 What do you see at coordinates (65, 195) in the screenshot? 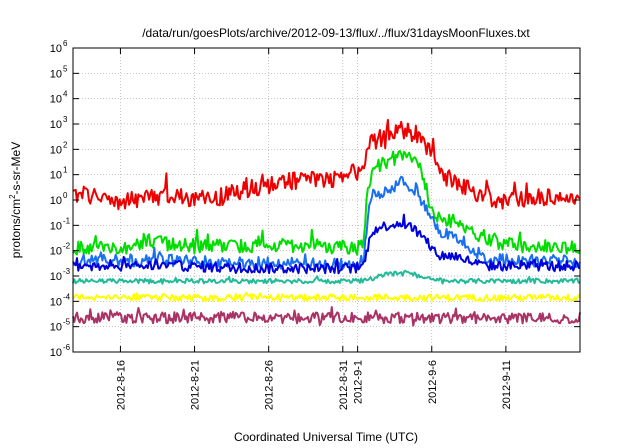
I see `y-tick-exponent: 0` at bounding box center [65, 195].